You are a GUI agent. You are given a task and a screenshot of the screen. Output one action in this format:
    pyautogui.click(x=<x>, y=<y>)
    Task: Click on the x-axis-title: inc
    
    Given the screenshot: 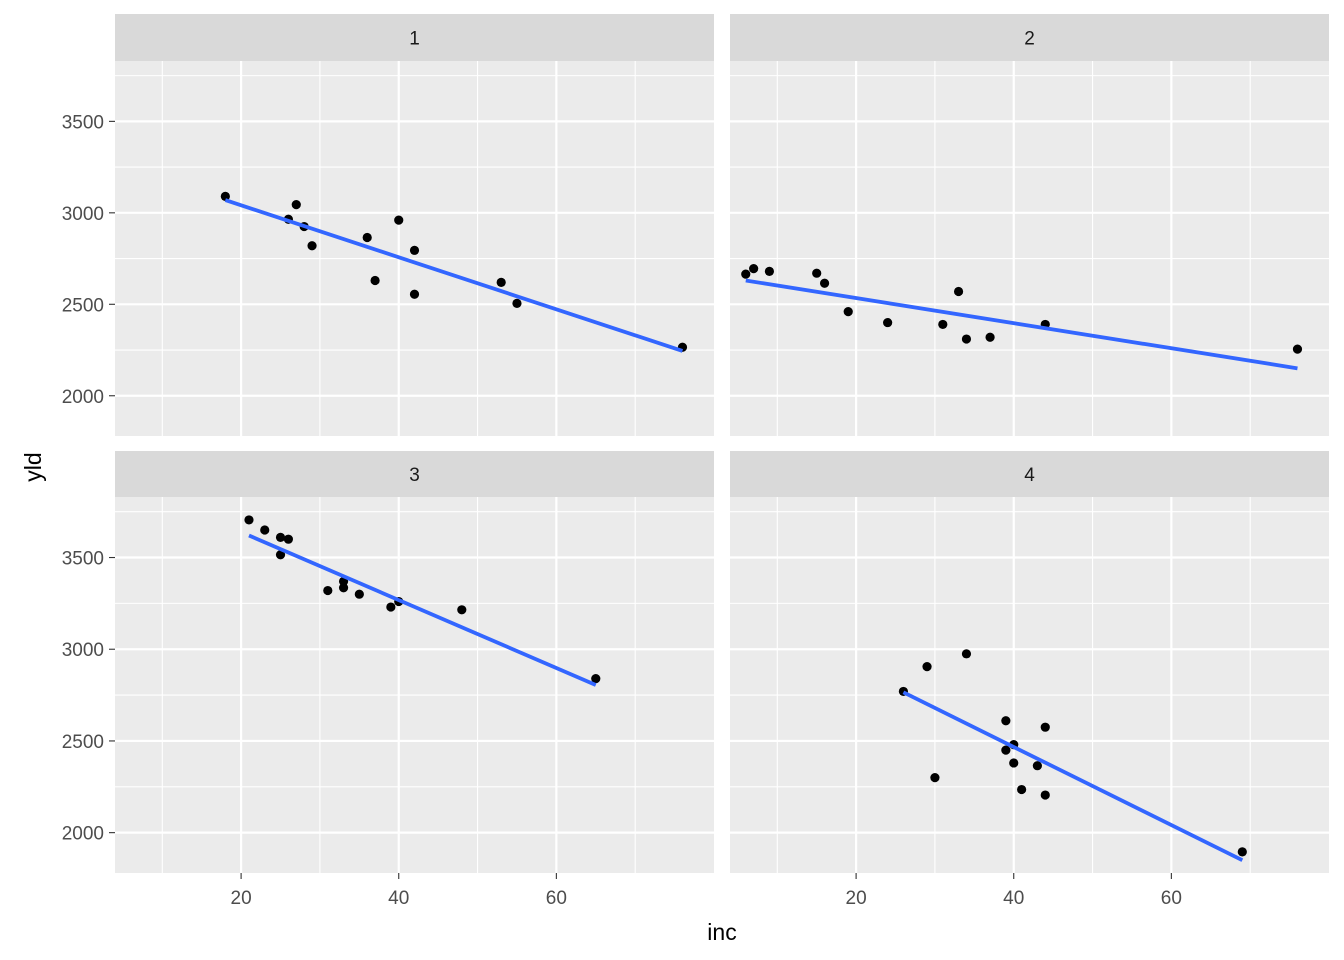 What is the action you would take?
    pyautogui.click(x=721, y=932)
    